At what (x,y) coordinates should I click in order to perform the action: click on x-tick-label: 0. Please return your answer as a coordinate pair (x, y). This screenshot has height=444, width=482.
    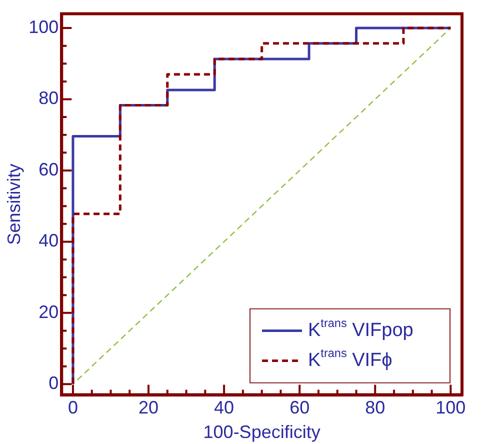
    Looking at the image, I should click on (73, 408).